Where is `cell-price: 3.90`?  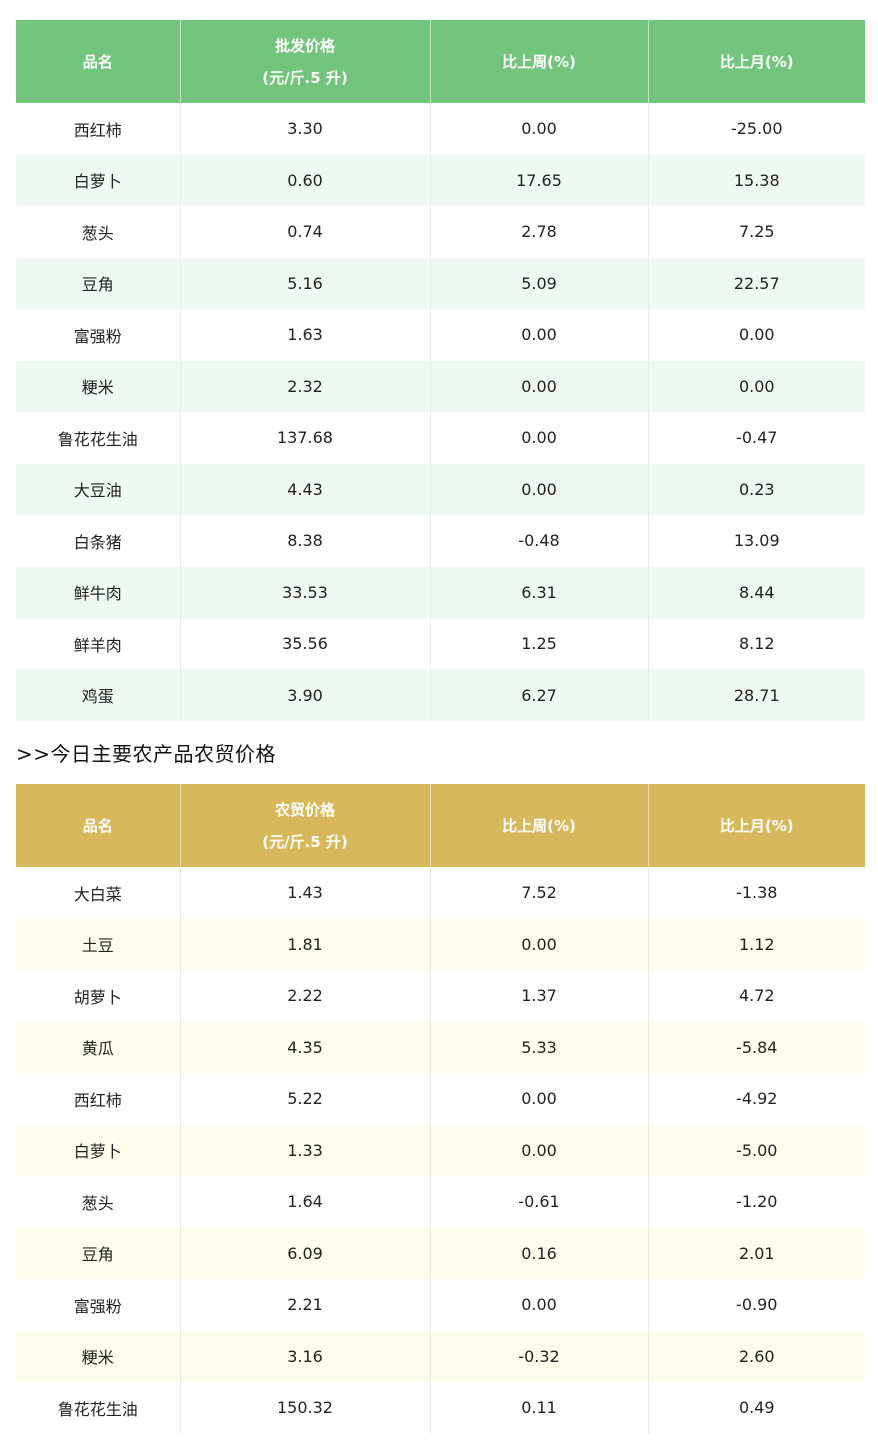
cell-price: 3.90 is located at coordinates (304, 695).